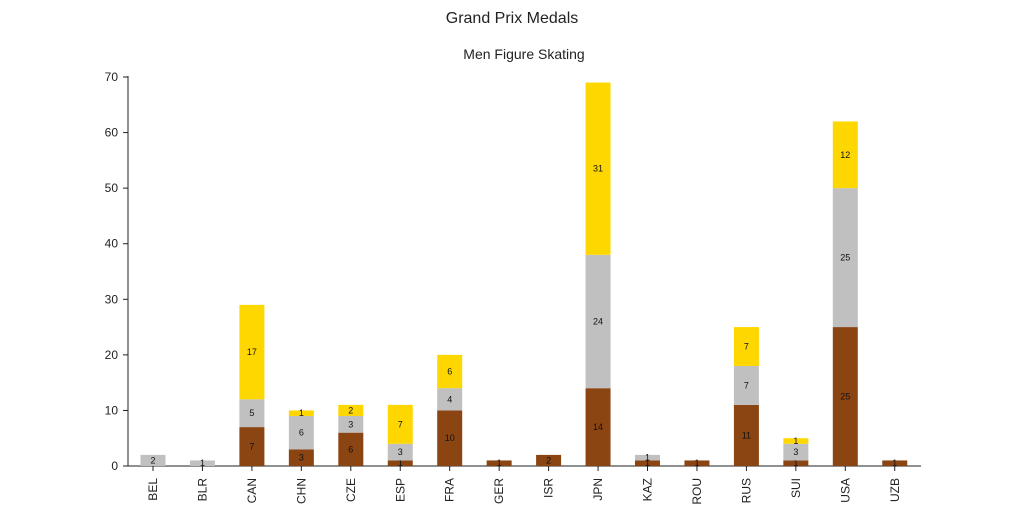  I want to click on data-label-silver-blr: 1, so click(202, 463).